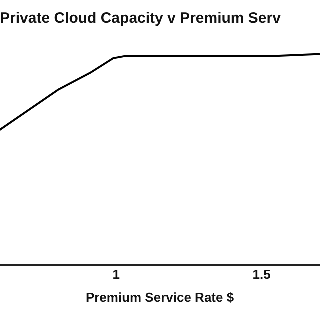 The height and width of the screenshot is (320, 320). Describe the element at coordinates (261, 274) in the screenshot. I see `x-tick-label: 1.5` at that location.